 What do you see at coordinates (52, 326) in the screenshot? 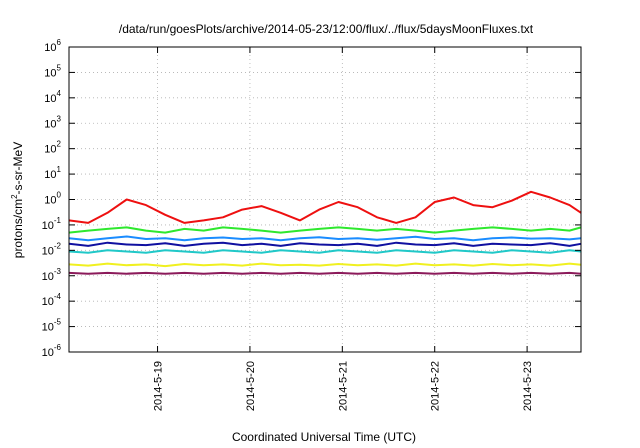
I see `y-tick-label: 10⁻⁵` at bounding box center [52, 326].